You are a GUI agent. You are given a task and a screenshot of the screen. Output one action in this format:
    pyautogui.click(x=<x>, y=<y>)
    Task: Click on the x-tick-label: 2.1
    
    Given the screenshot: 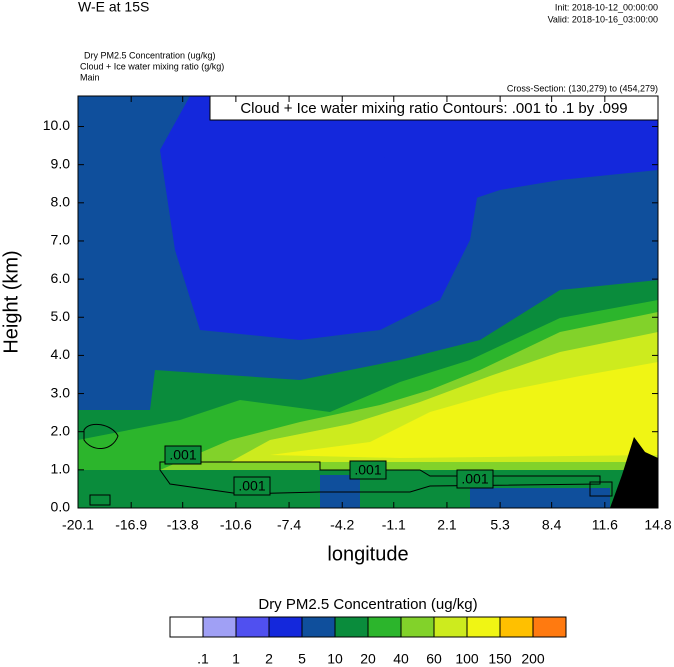 What is the action you would take?
    pyautogui.click(x=447, y=525)
    